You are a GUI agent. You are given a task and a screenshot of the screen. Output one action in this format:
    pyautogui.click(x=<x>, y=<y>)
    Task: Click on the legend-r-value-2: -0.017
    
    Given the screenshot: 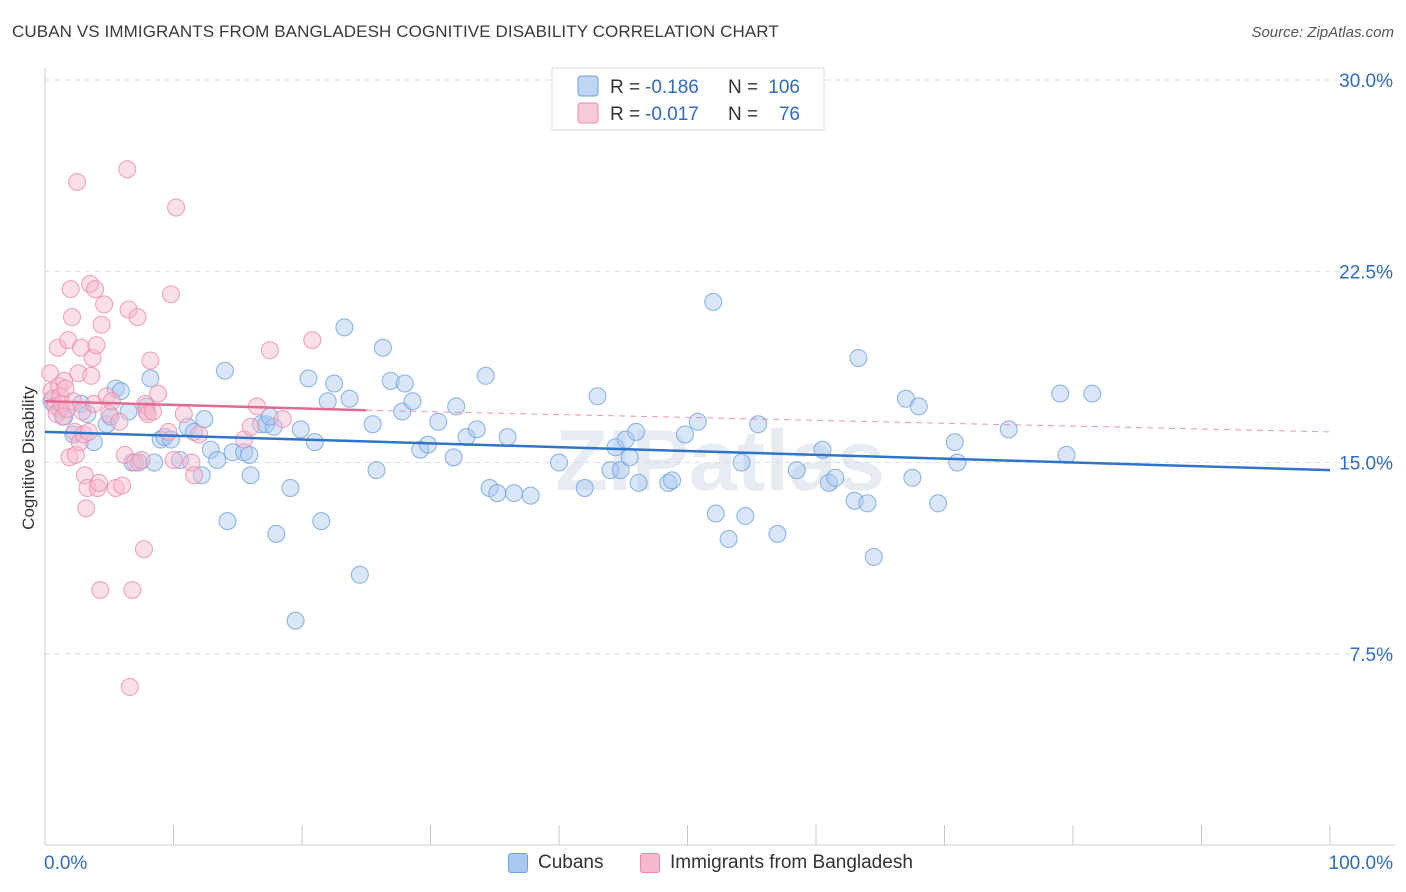 What is the action you would take?
    pyautogui.click(x=672, y=114)
    